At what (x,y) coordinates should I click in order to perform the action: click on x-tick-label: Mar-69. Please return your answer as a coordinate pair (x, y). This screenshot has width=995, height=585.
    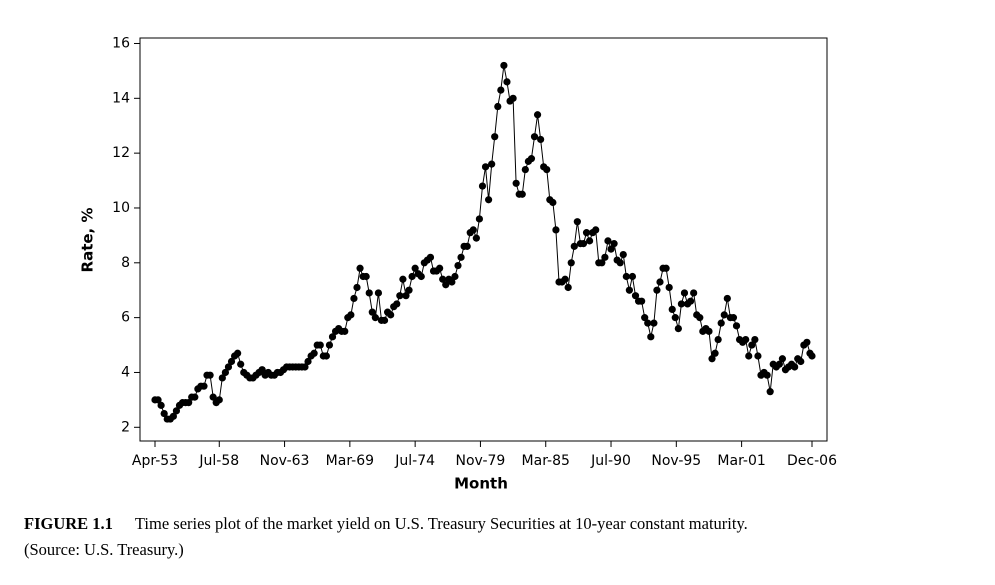
    Looking at the image, I should click on (350, 461).